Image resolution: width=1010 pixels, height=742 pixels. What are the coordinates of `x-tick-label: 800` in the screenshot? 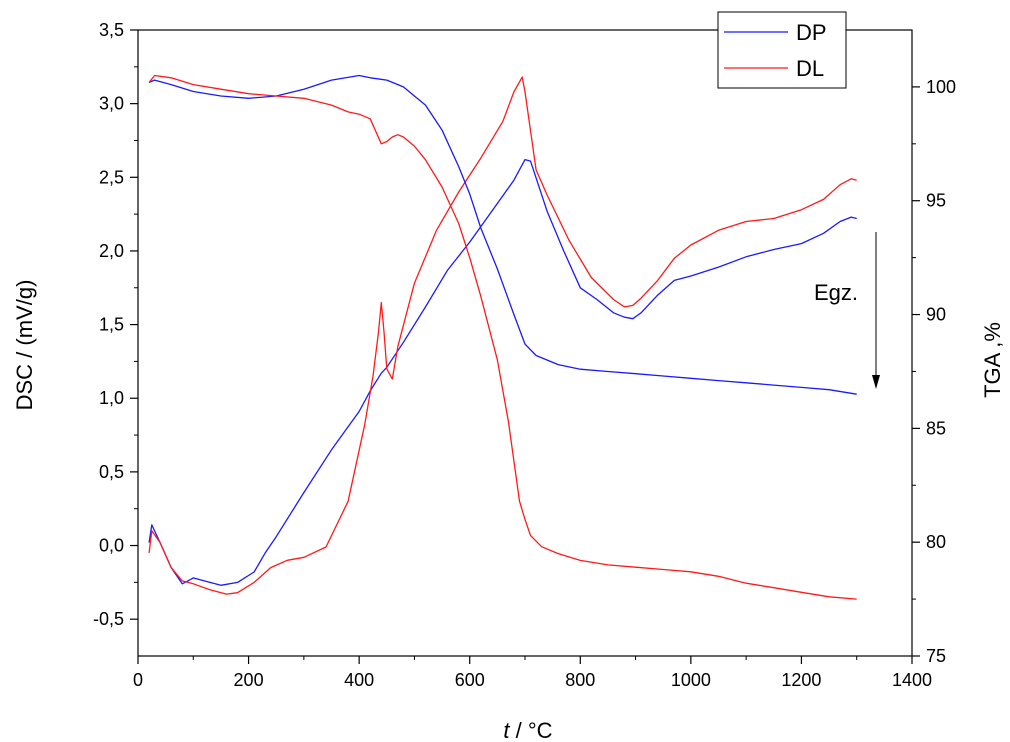 It's located at (580, 680).